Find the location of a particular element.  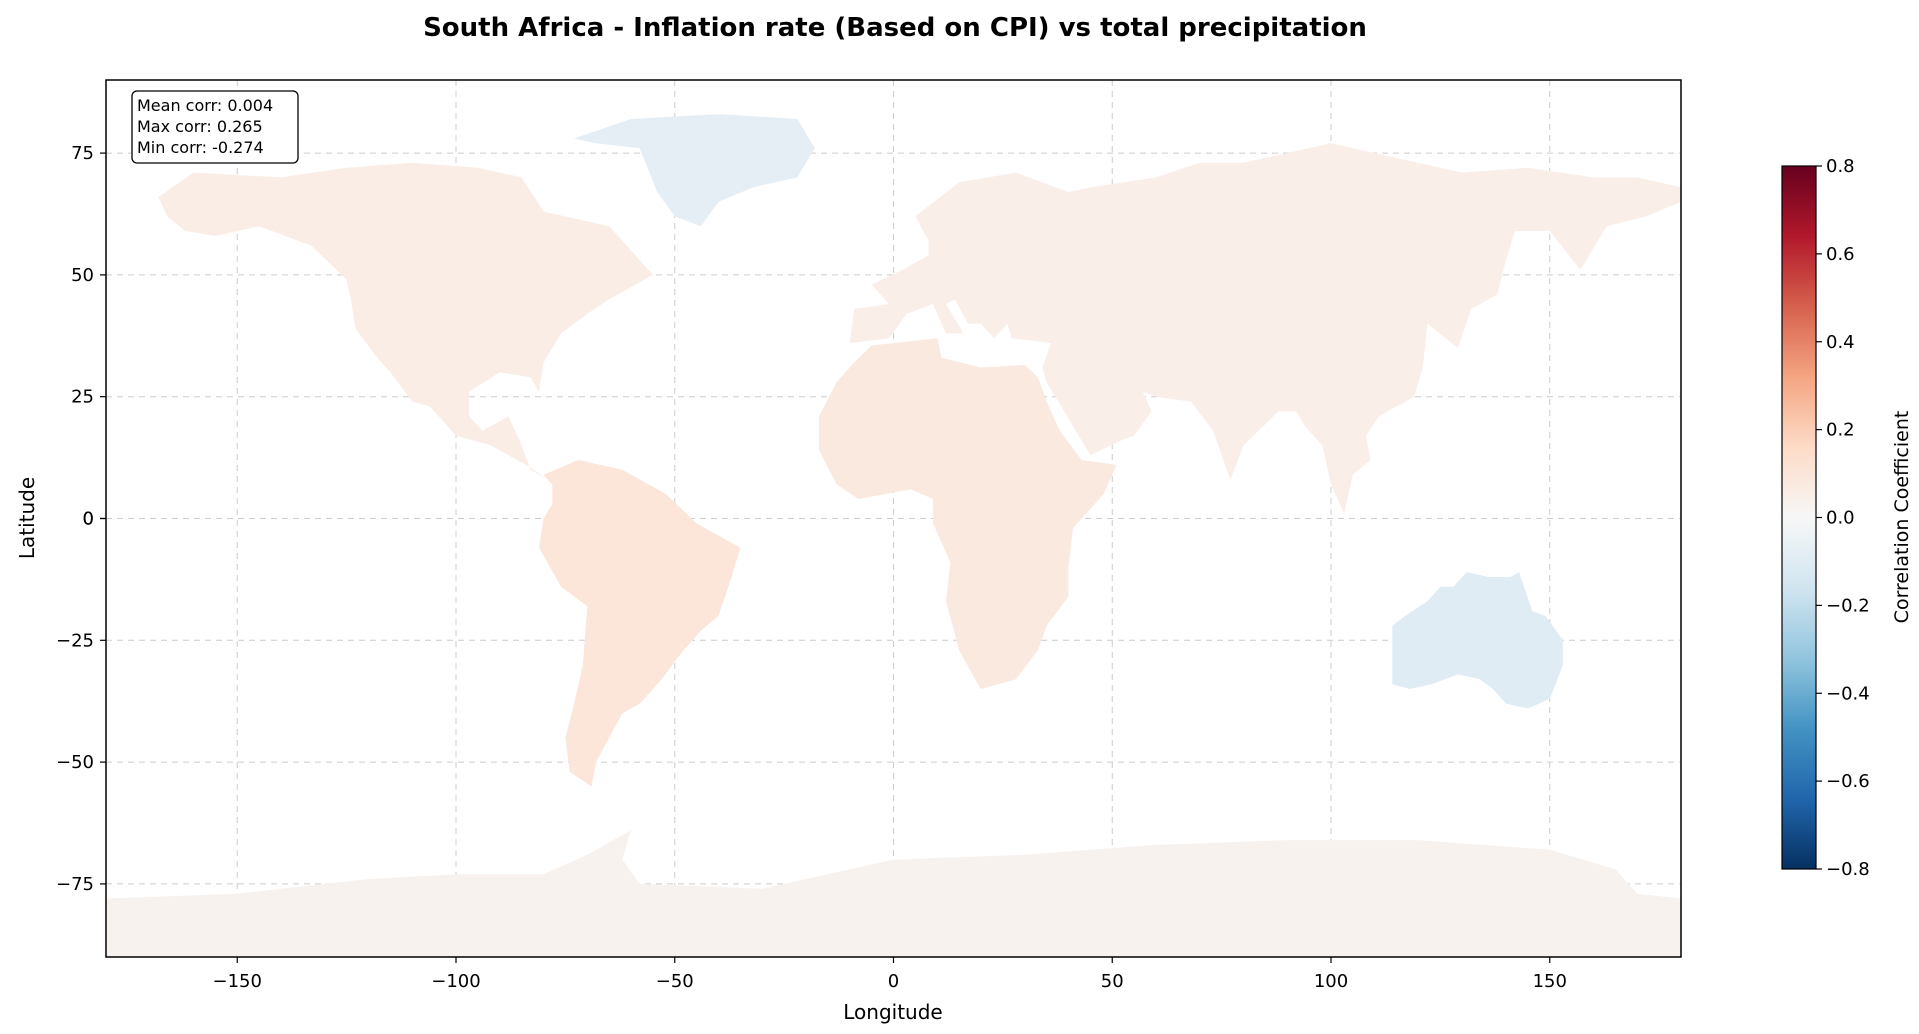

colorbar-tick-label: 0.0 is located at coordinates (1840, 518).